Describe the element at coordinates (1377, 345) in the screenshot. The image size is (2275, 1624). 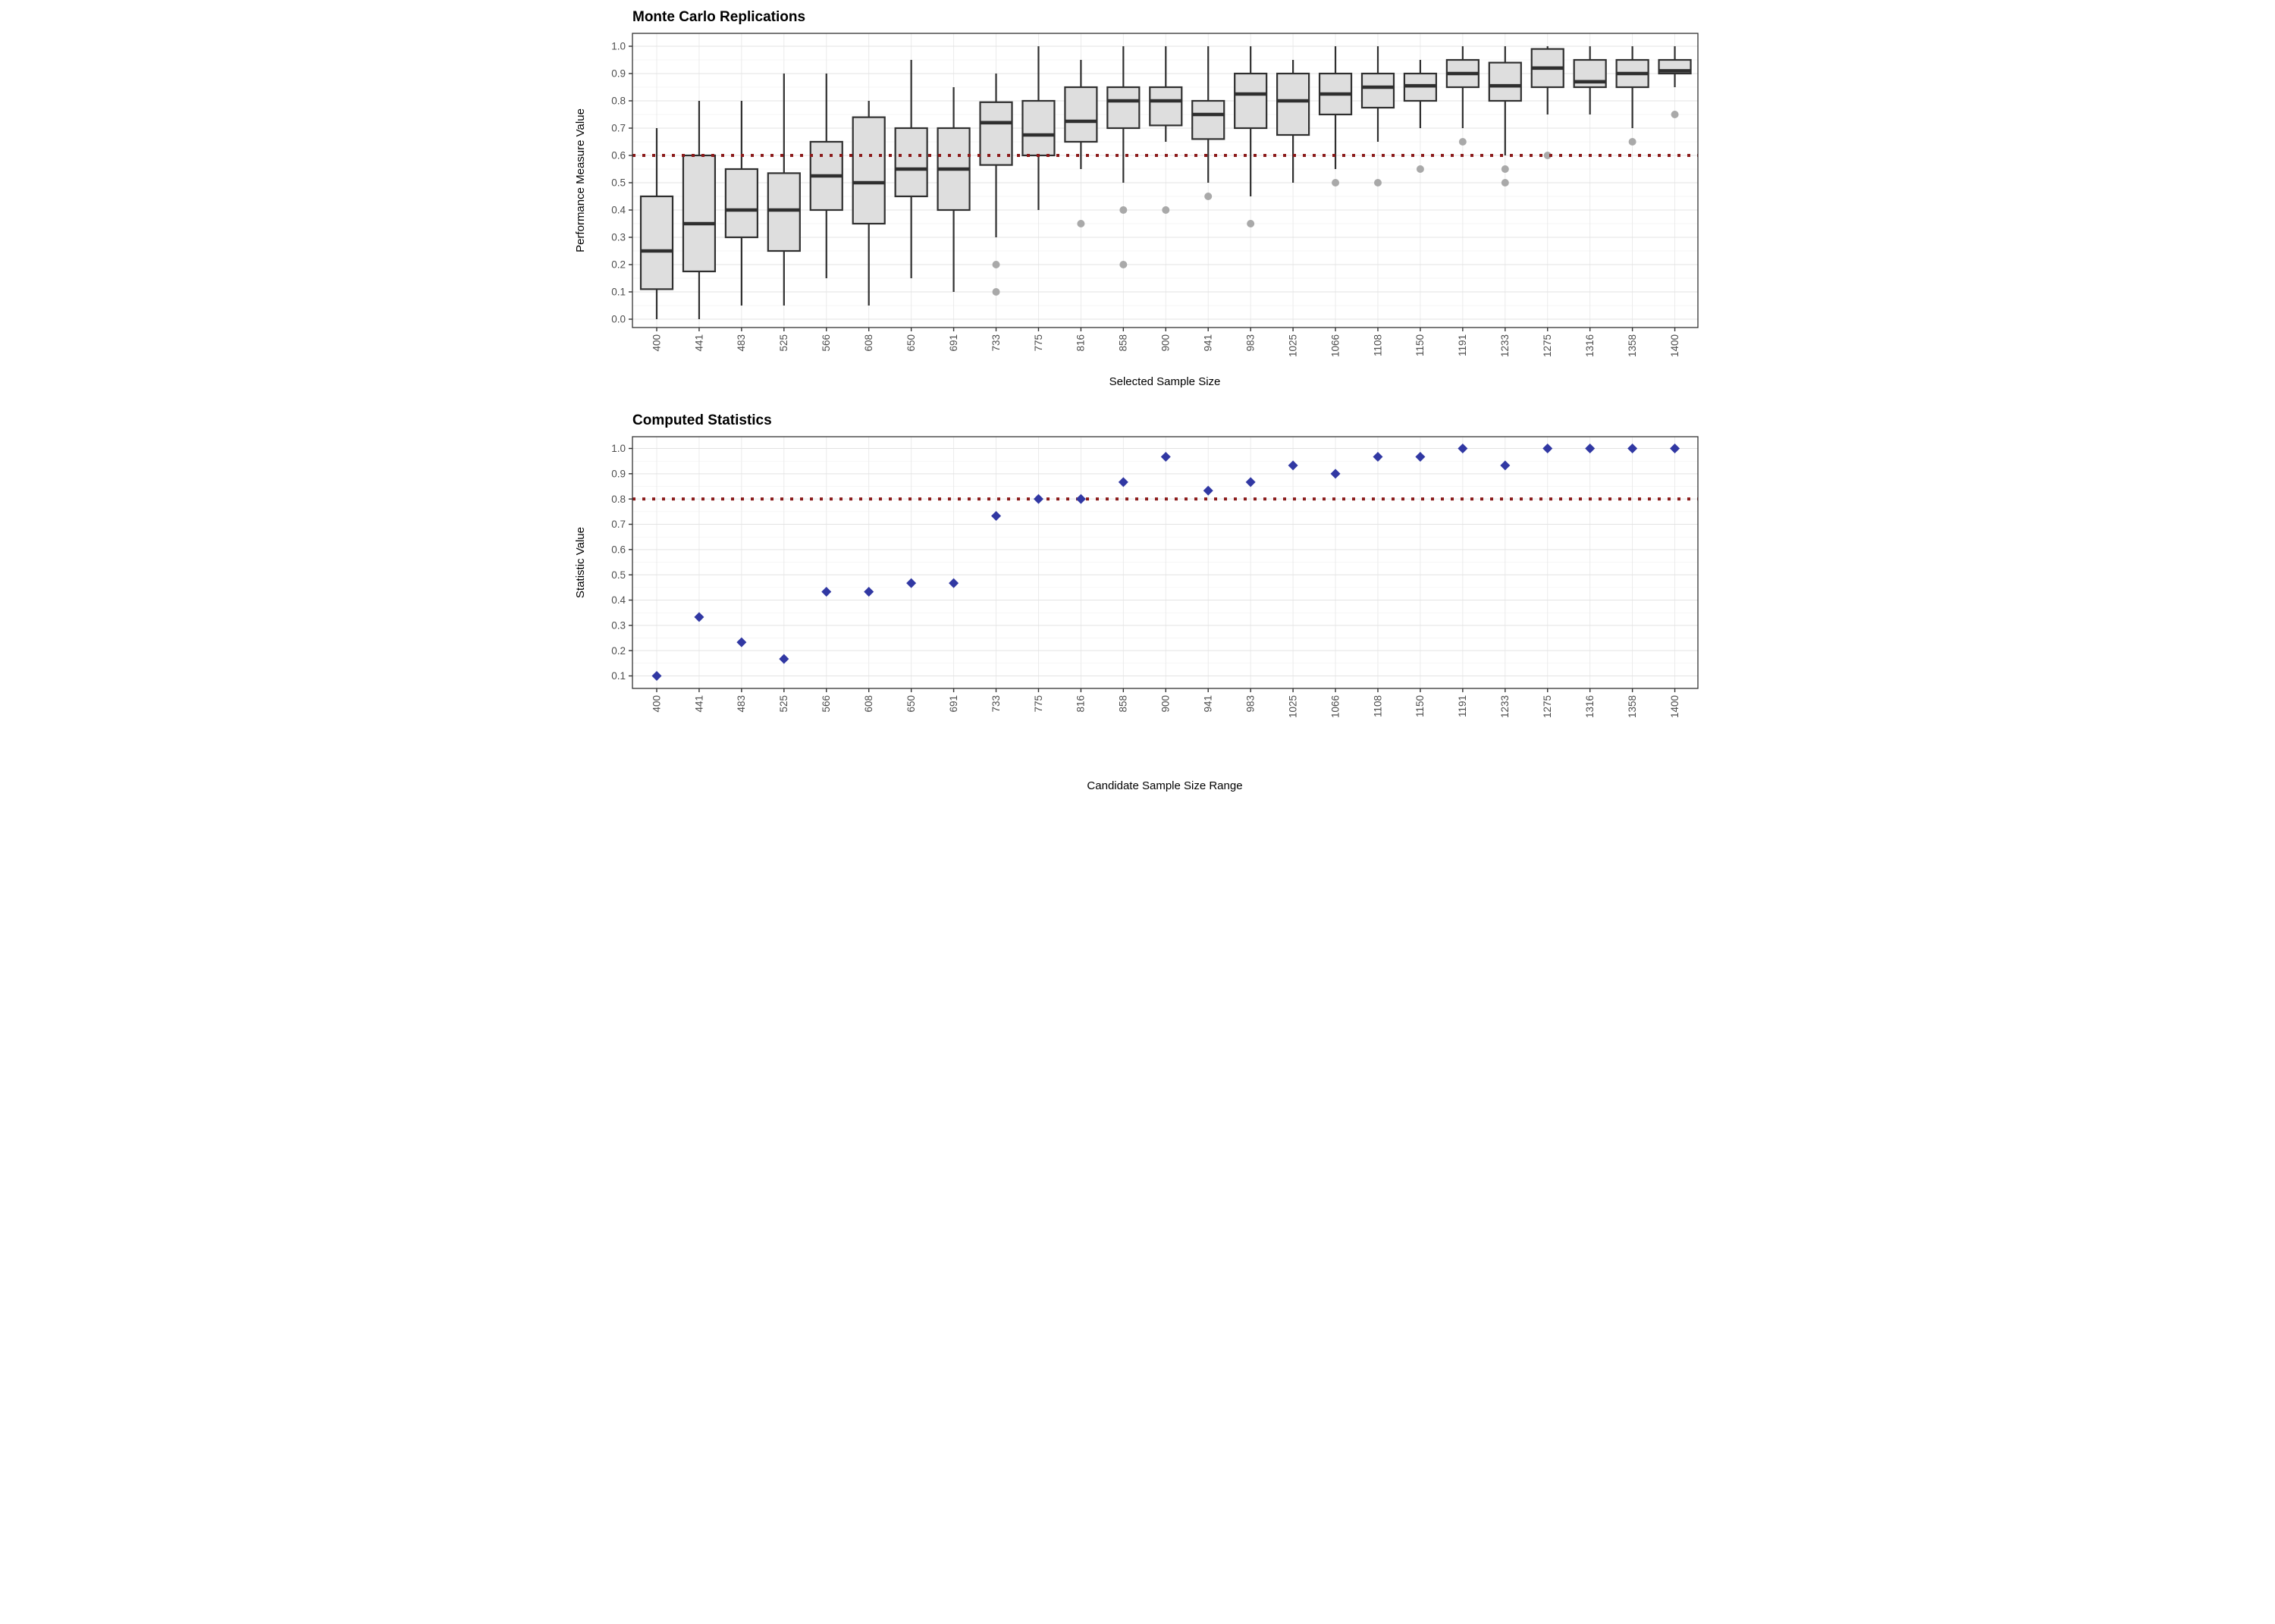
I see `x-tick-label: 1108` at that location.